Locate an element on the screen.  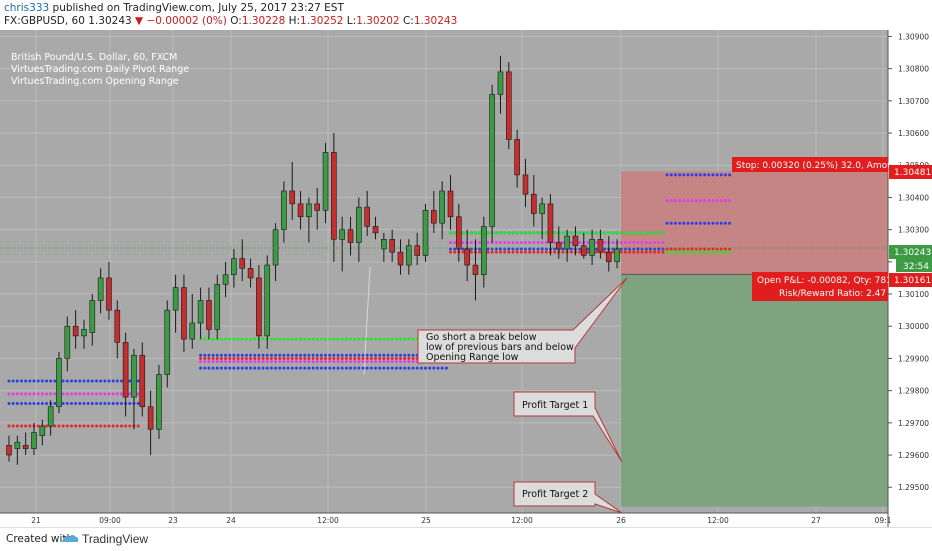
tradingview-logo-icon is located at coordinates (70, 540).